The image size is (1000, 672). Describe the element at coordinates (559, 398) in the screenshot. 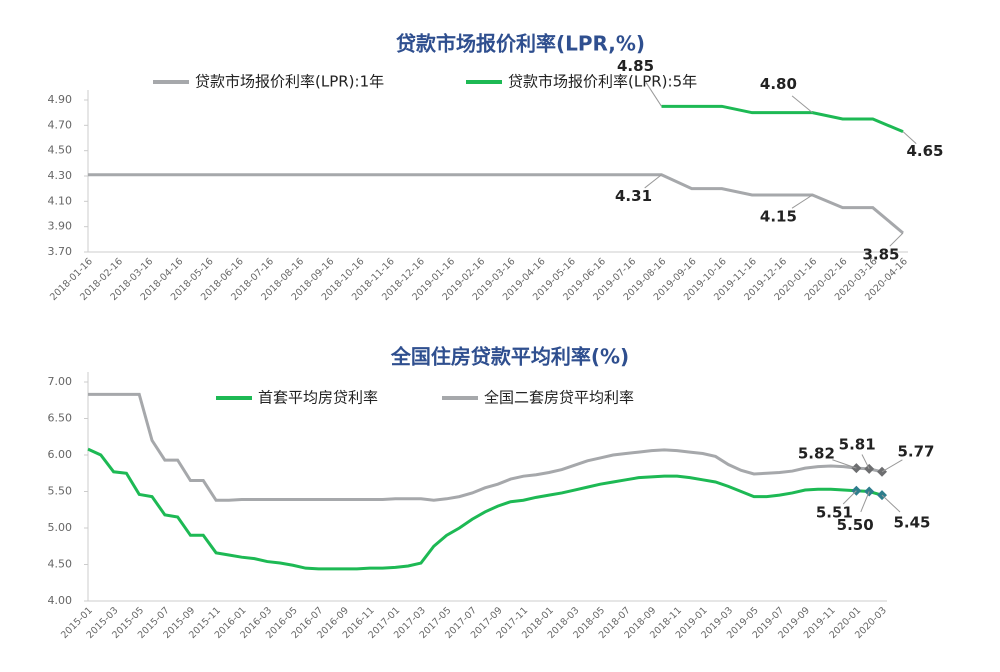

I see `legend-label: 全国二套房贷平均利率` at that location.